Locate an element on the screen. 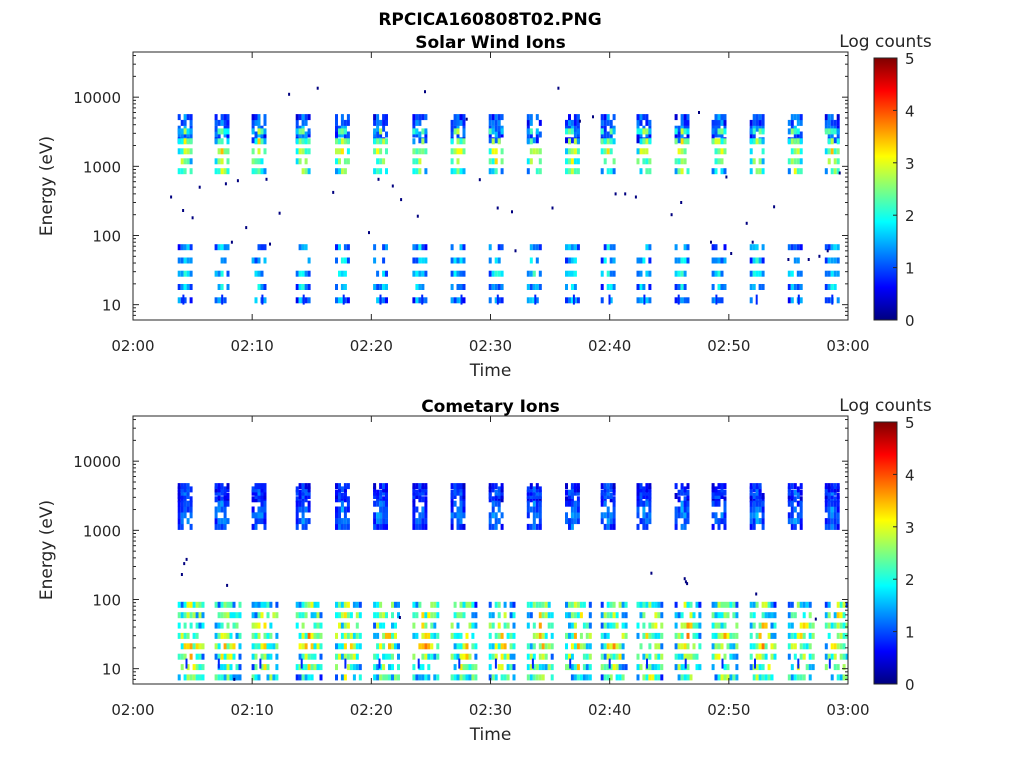 The image size is (1024, 768). colorbar-label: Log counts is located at coordinates (885, 406).